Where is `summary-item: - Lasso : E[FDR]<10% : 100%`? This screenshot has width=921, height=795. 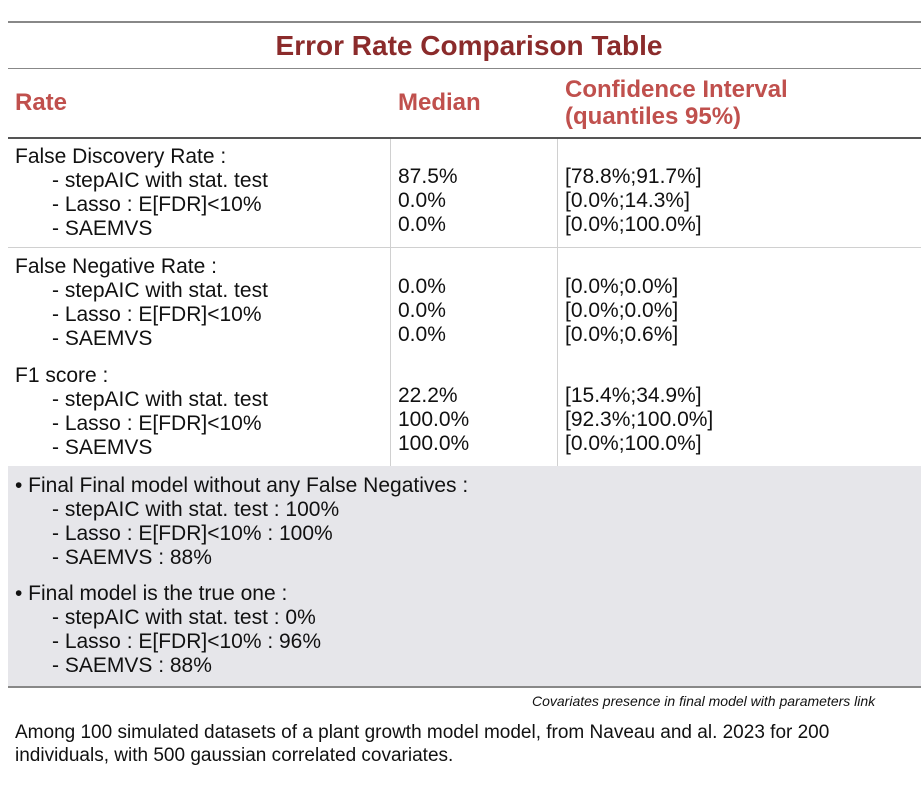
summary-item: - Lasso : E[FDR]<10% : 100% is located at coordinates (192, 533).